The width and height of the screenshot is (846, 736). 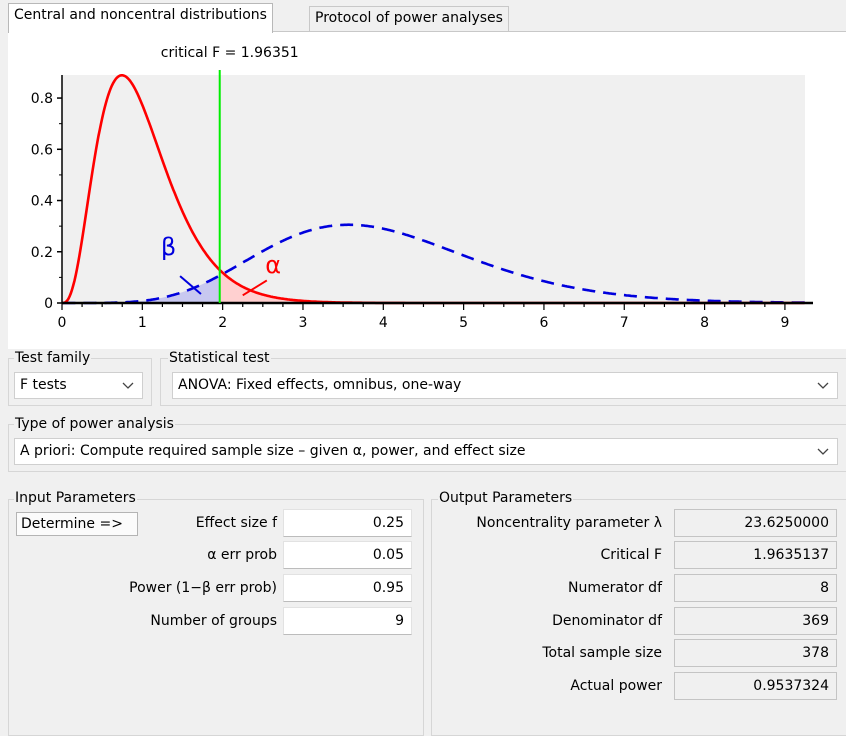 What do you see at coordinates (755, 686) in the screenshot?
I see `actual-power-value: 0.9537324` at bounding box center [755, 686].